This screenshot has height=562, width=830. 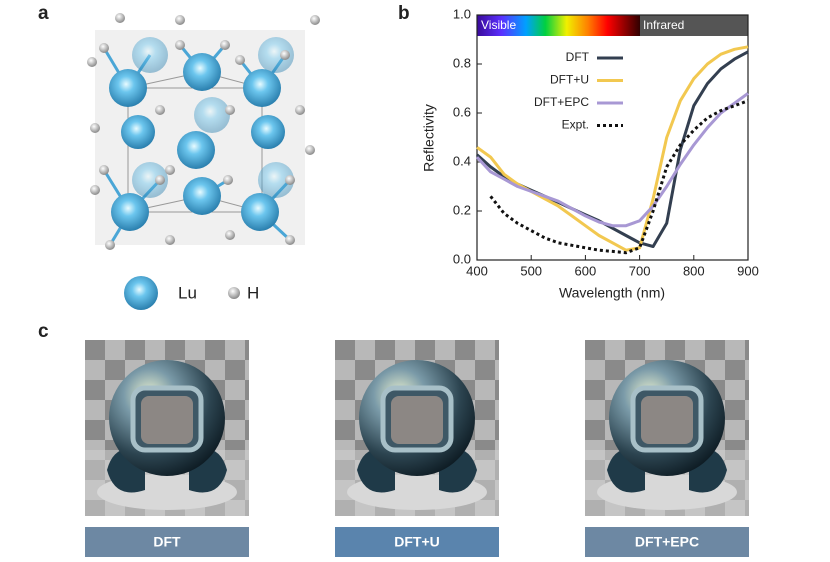 What do you see at coordinates (43, 331) in the screenshot?
I see `panel-label: c` at bounding box center [43, 331].